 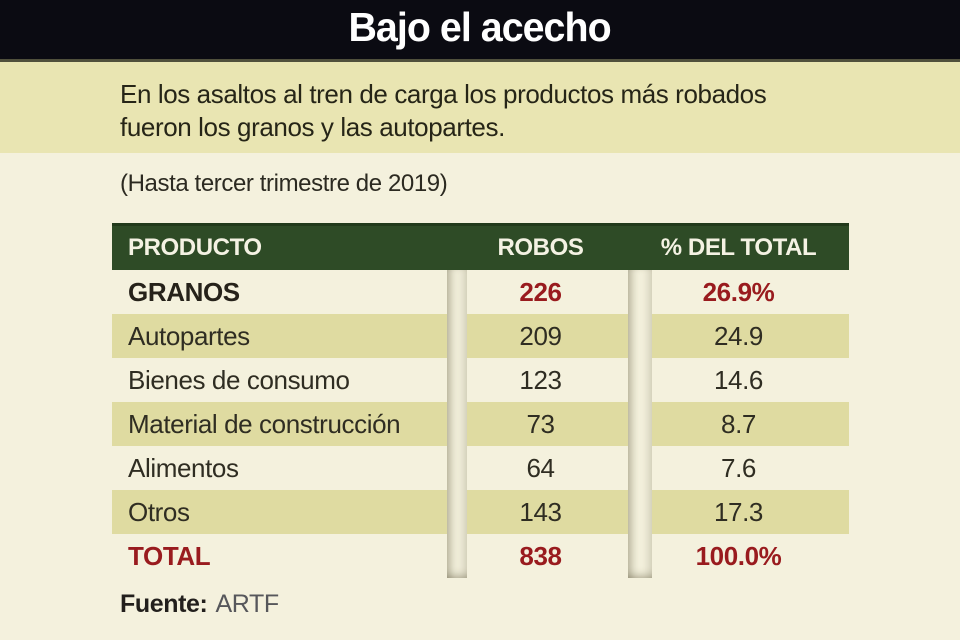 I want to click on column-header-robos: ROBOS, so click(x=540, y=247).